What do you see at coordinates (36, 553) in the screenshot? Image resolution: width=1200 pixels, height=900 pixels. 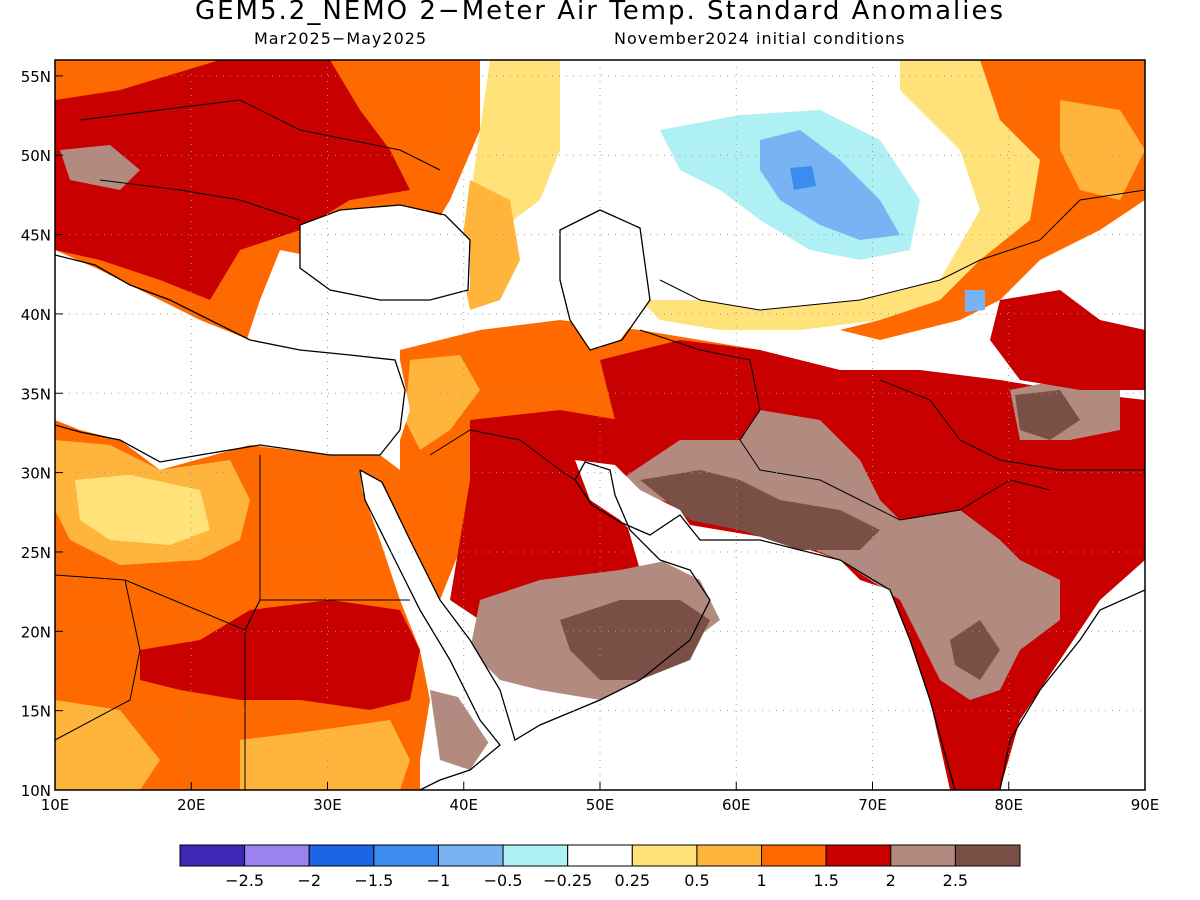 I see `y-tick-label: 25N` at bounding box center [36, 553].